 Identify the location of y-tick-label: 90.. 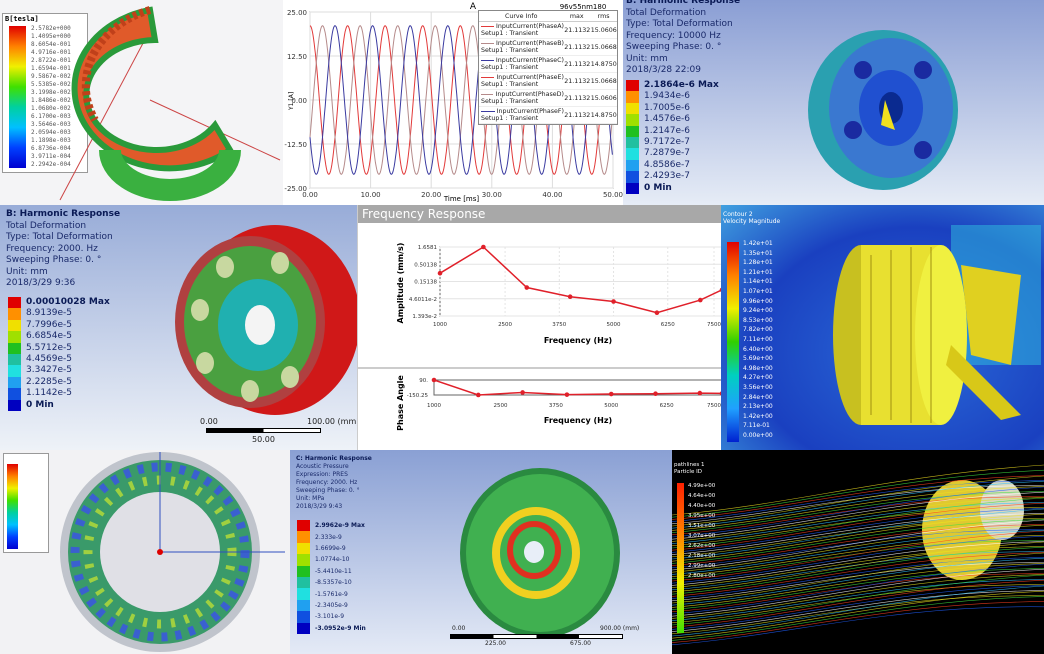
(423, 381).